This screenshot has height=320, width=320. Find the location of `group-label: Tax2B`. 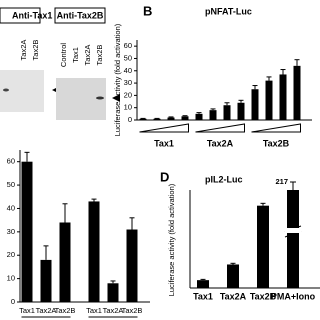

group-label: Tax2B is located at coordinates (276, 143).